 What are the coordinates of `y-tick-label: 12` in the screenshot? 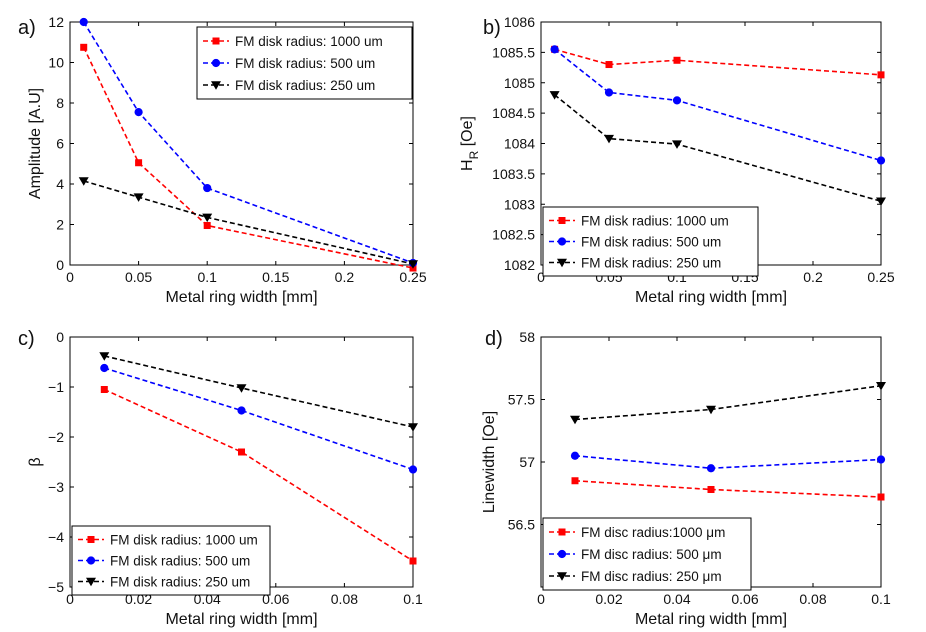 It's located at (56, 22).